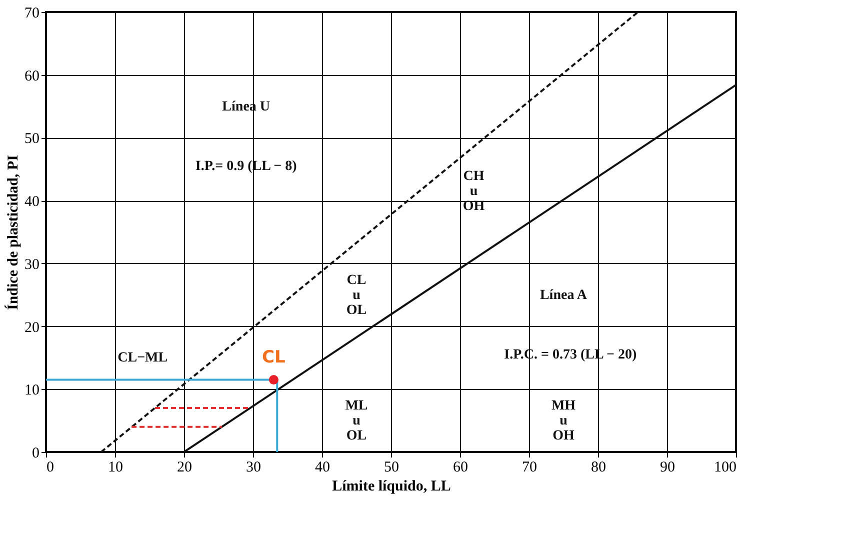 Image resolution: width=854 pixels, height=551 pixels. Describe the element at coordinates (32, 76) in the screenshot. I see `y-tick-label: 60` at that location.